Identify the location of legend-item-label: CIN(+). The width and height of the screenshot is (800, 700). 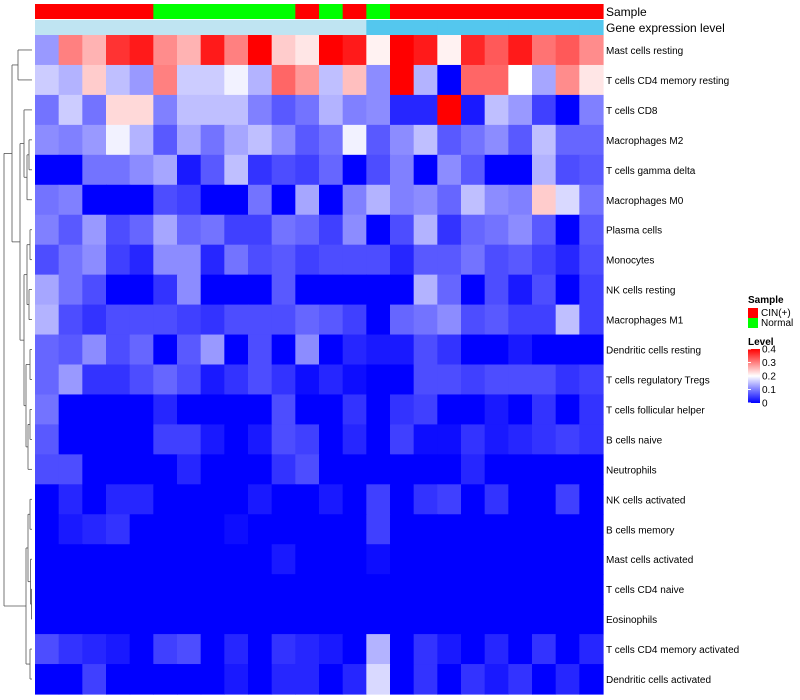
(776, 313).